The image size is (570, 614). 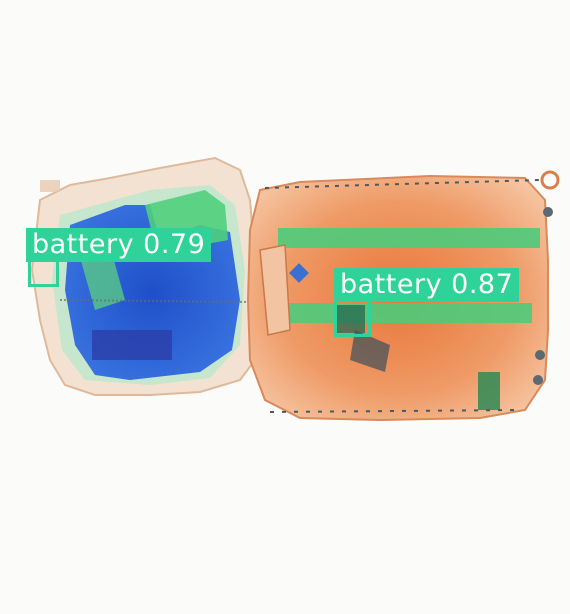 What do you see at coordinates (482, 284) in the screenshot?
I see `detection-2-score: 0.87` at bounding box center [482, 284].